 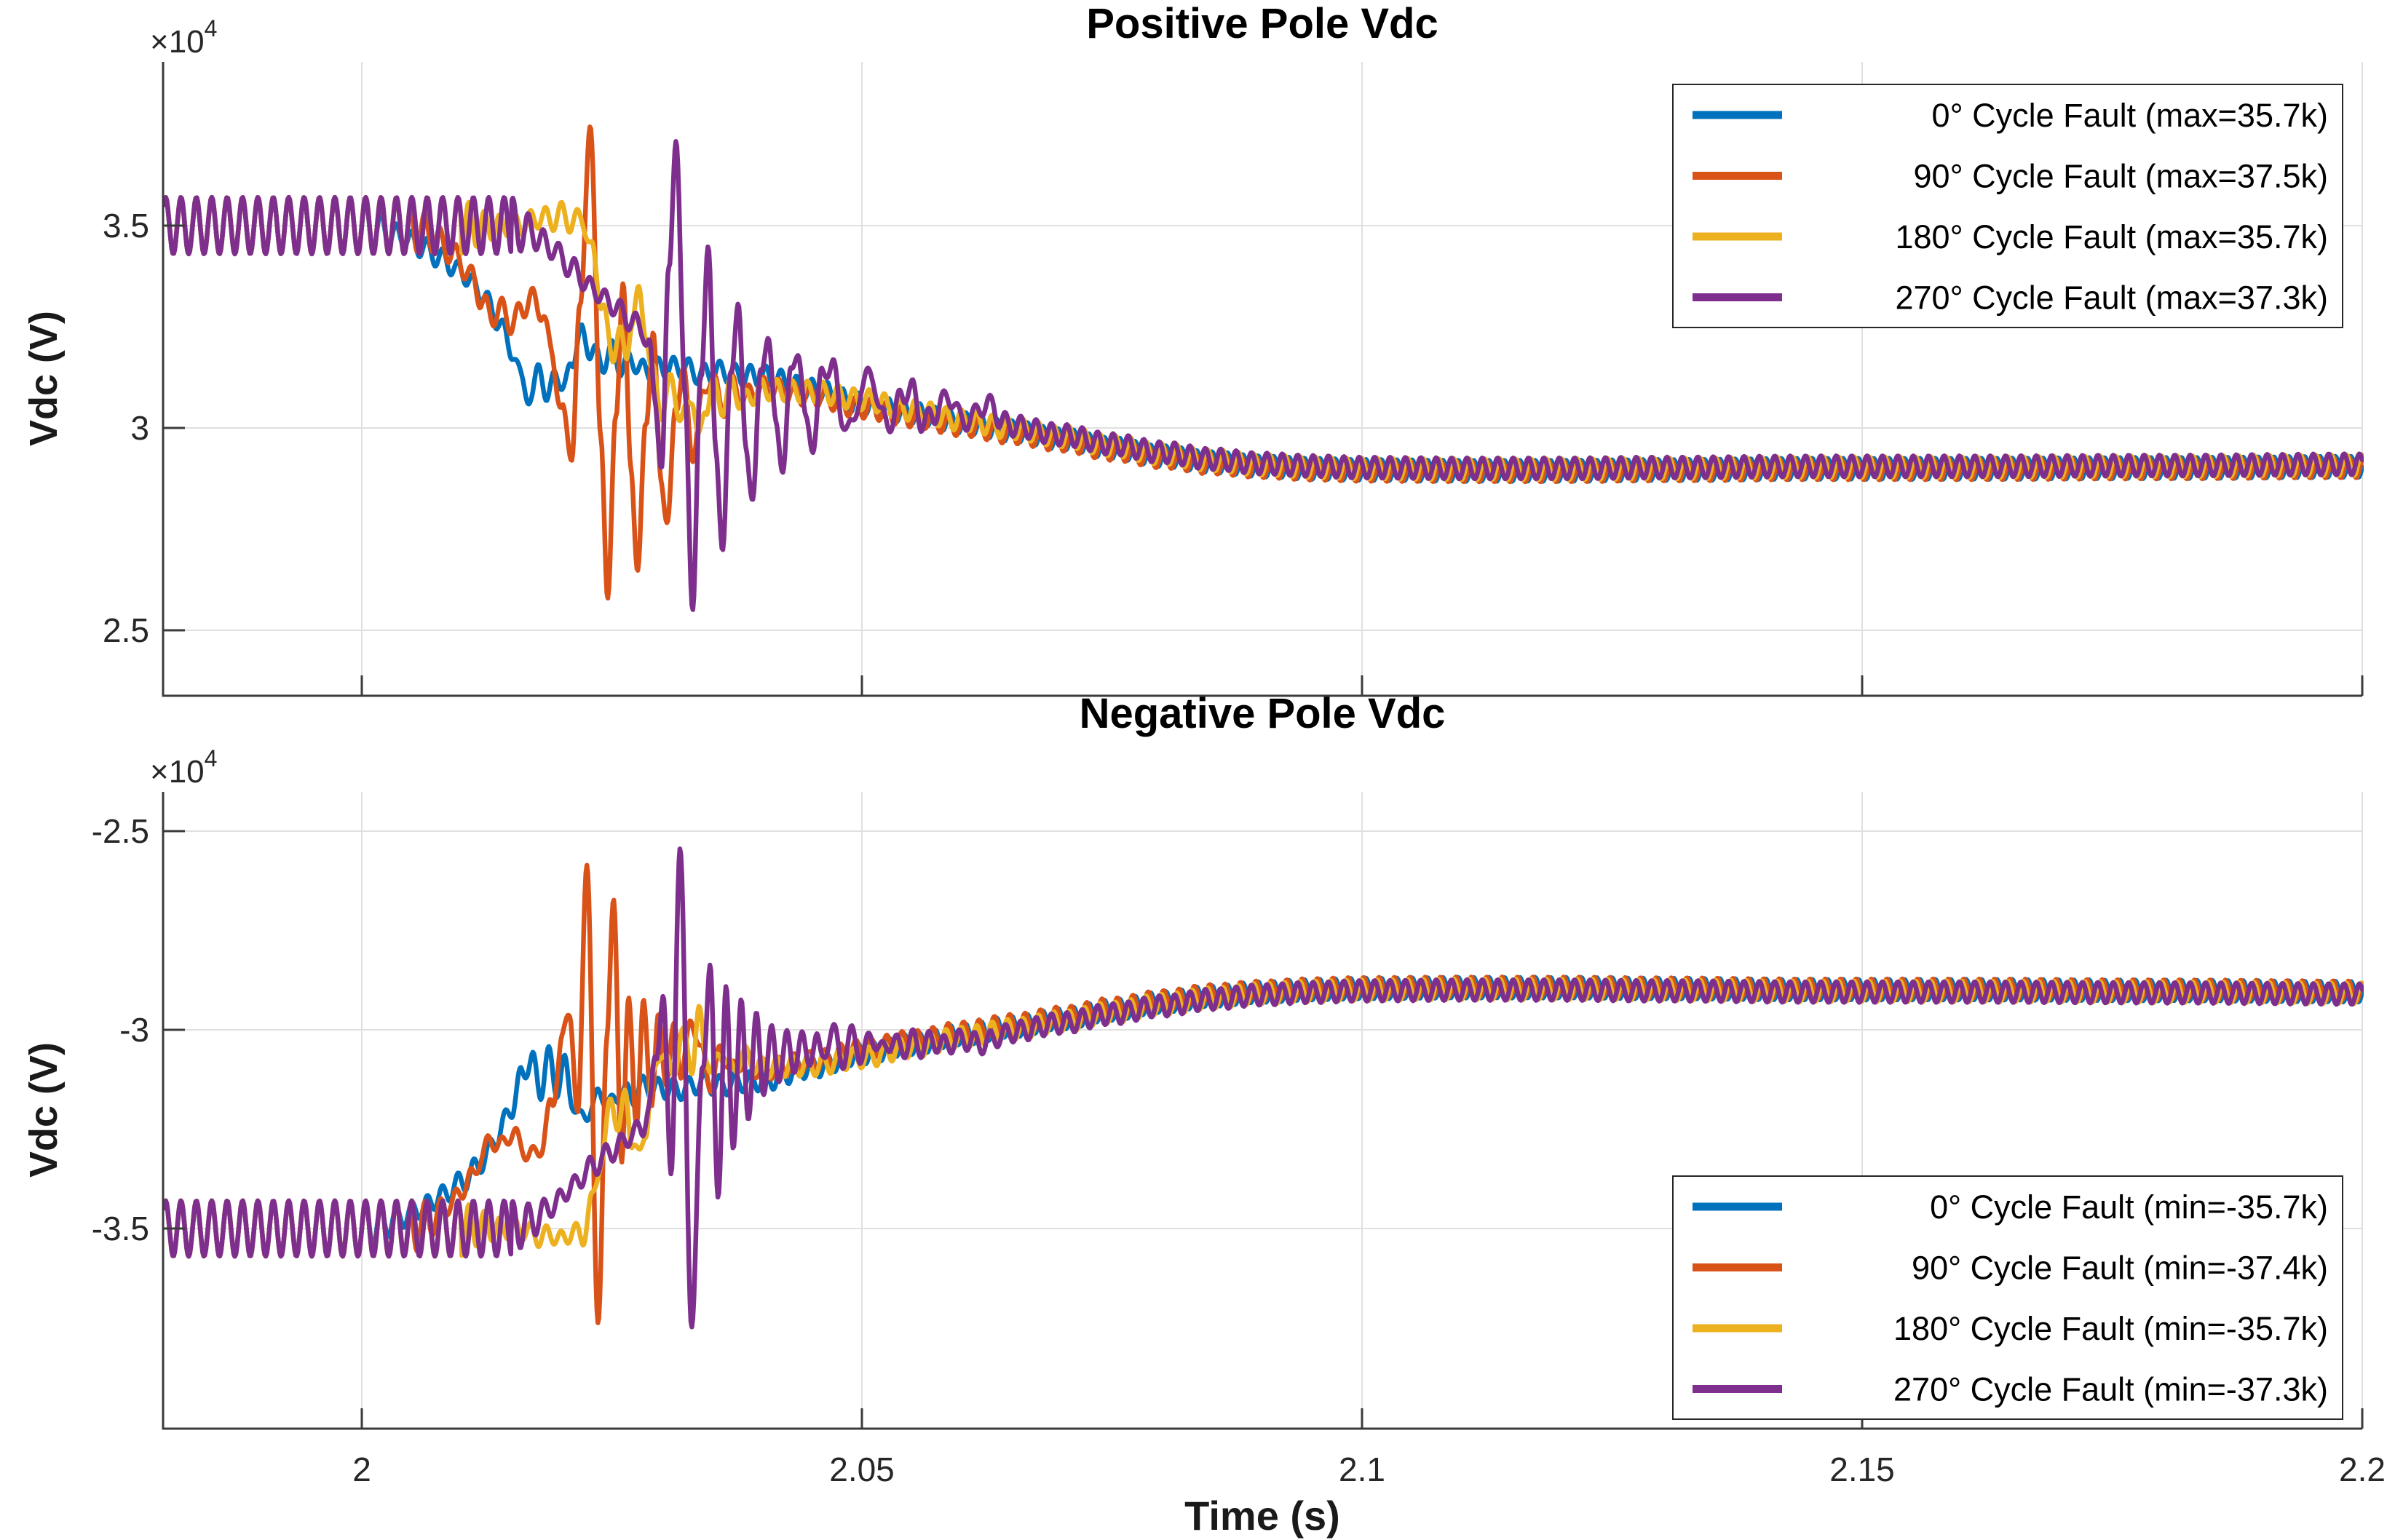 What do you see at coordinates (2129, 1207) in the screenshot?
I see `legend-label-negative-0deg: 0° Cycle Fault (min=-35.7k)` at bounding box center [2129, 1207].